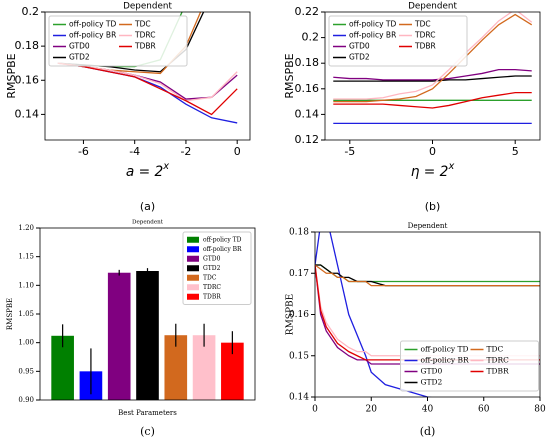 This screenshot has width=550, height=440. I want to click on x-axis-label: a = 2x, so click(147, 170).